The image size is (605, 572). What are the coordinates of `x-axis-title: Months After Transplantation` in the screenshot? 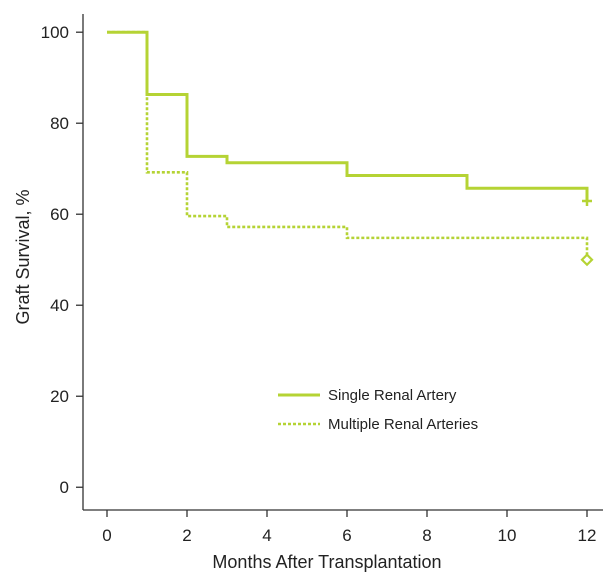 It's located at (326, 562).